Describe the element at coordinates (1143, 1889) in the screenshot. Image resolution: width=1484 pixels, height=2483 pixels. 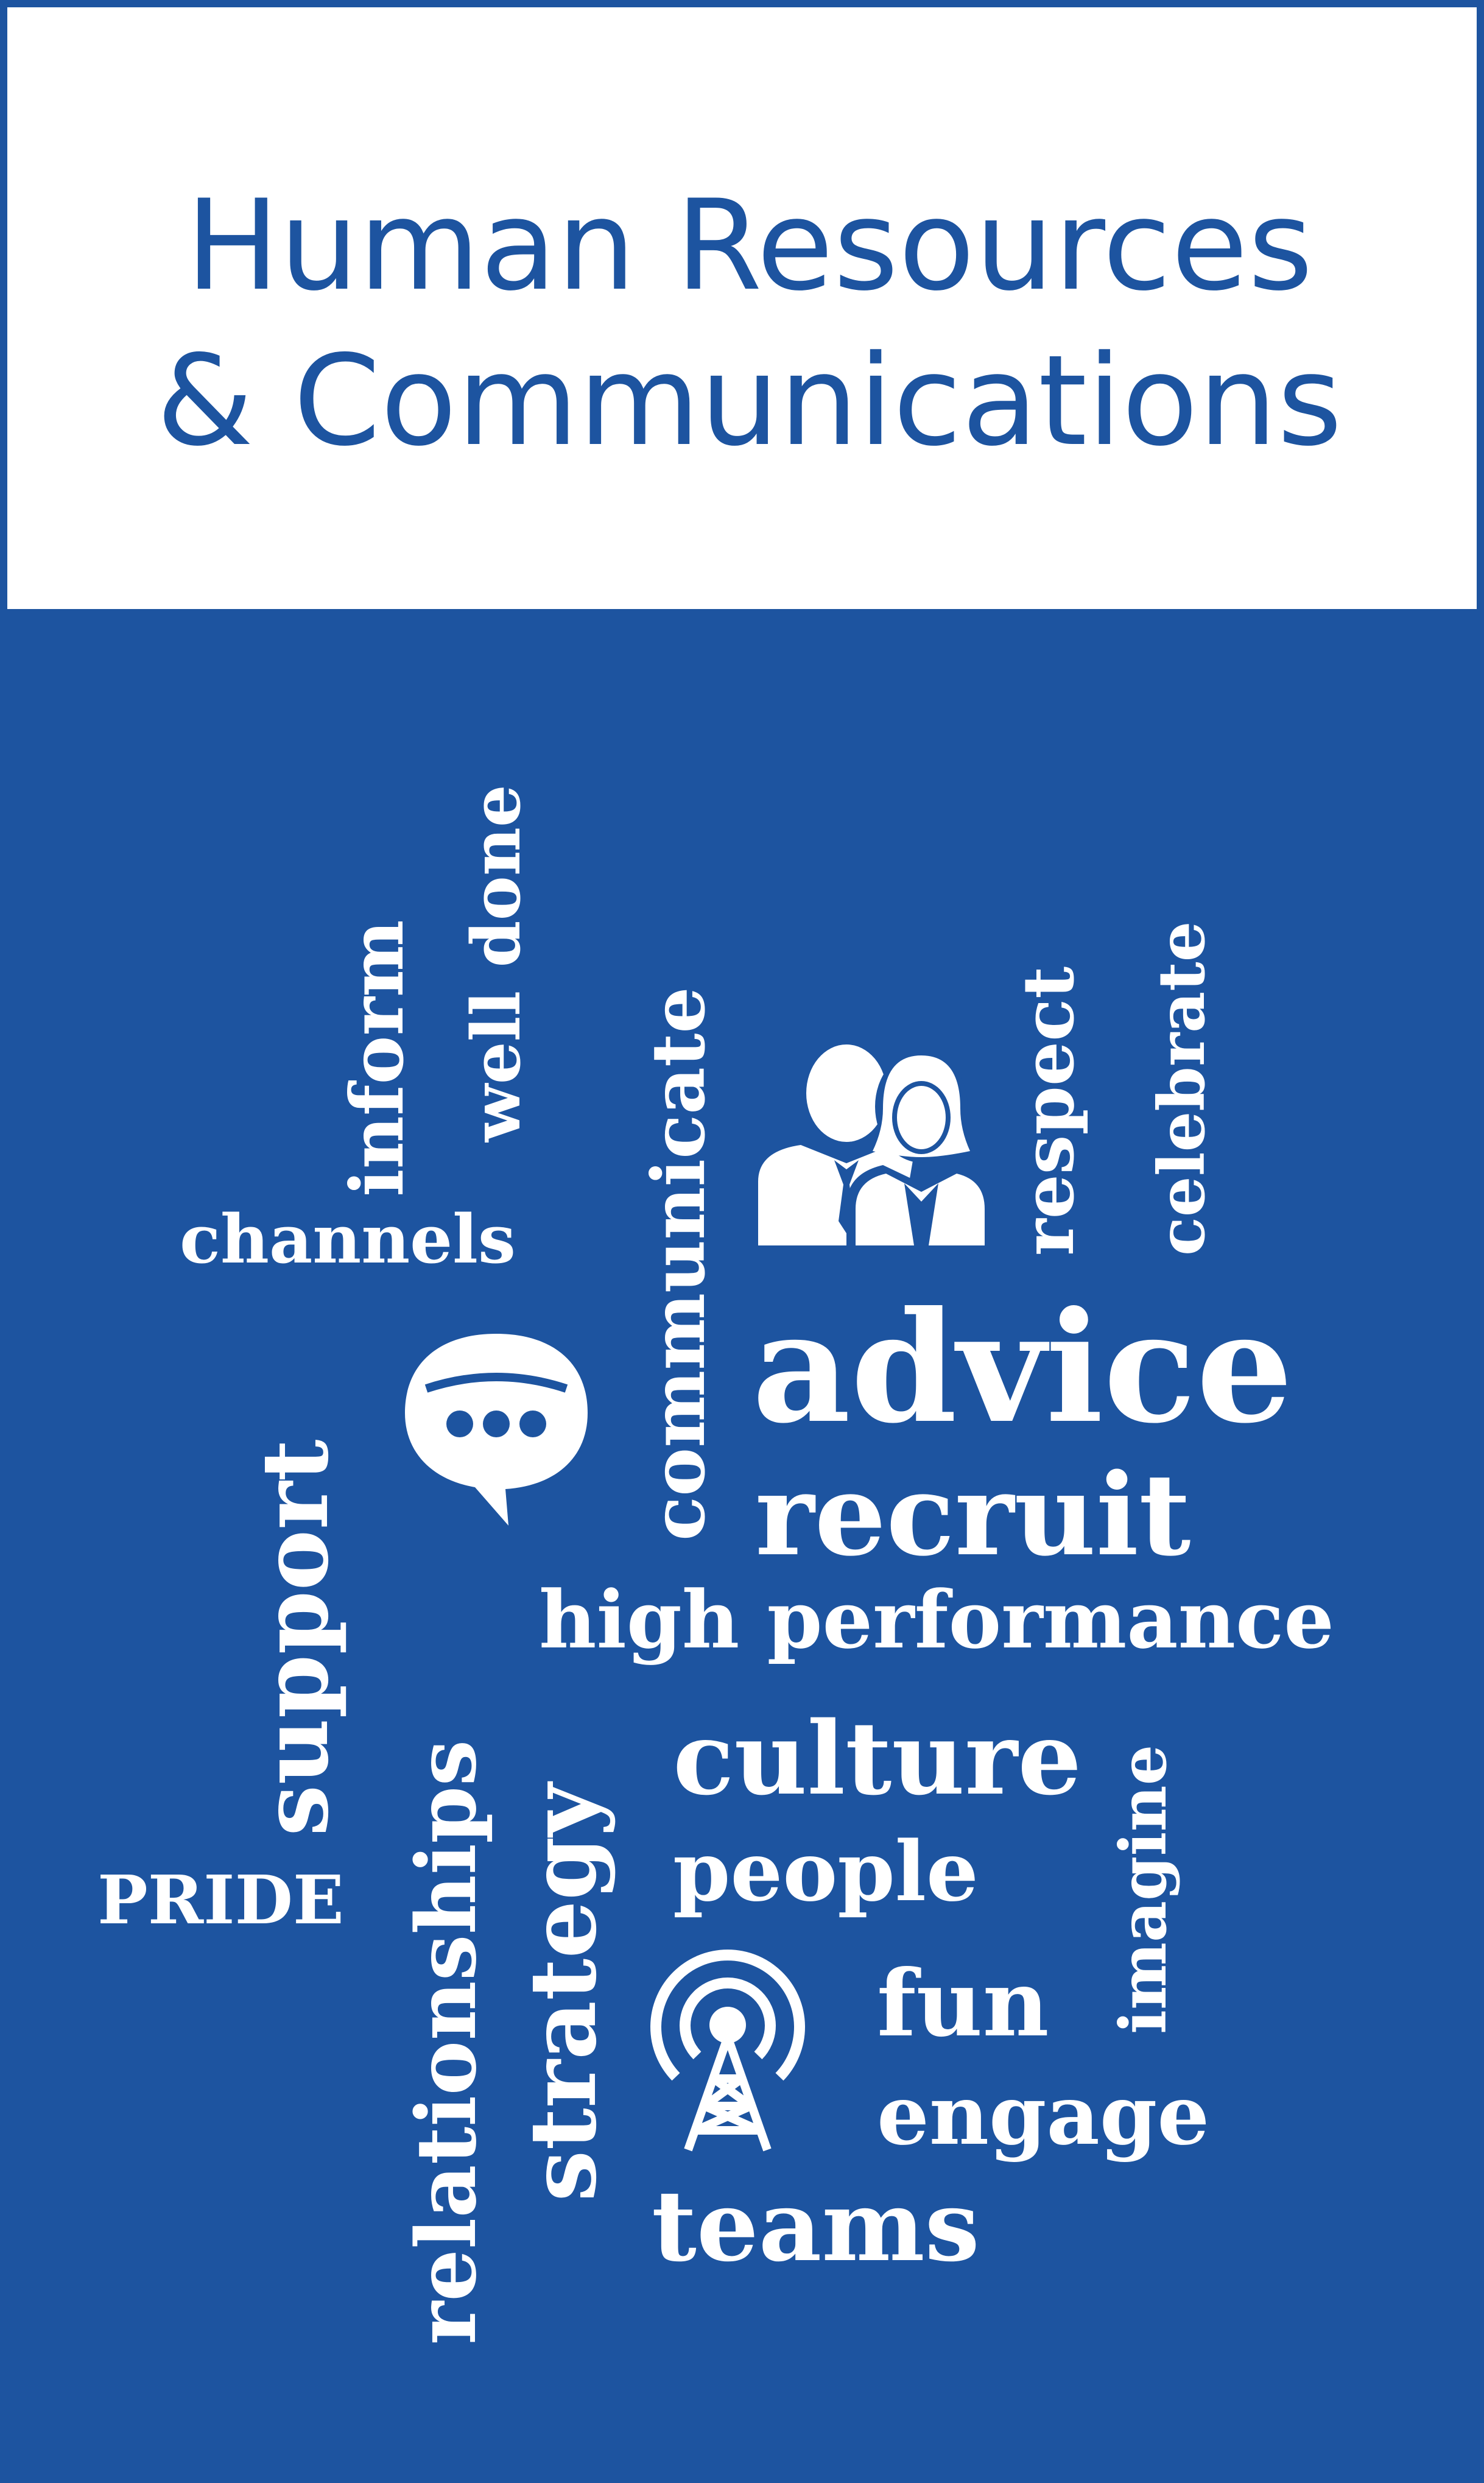
I see `word-imagine: imagine` at that location.